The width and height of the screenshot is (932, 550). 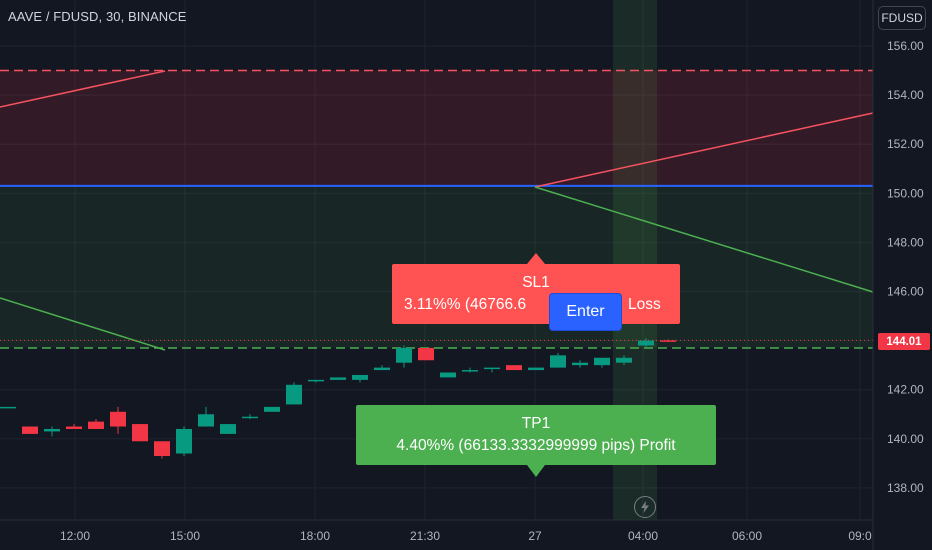 I want to click on lightning-icon, so click(x=645, y=507).